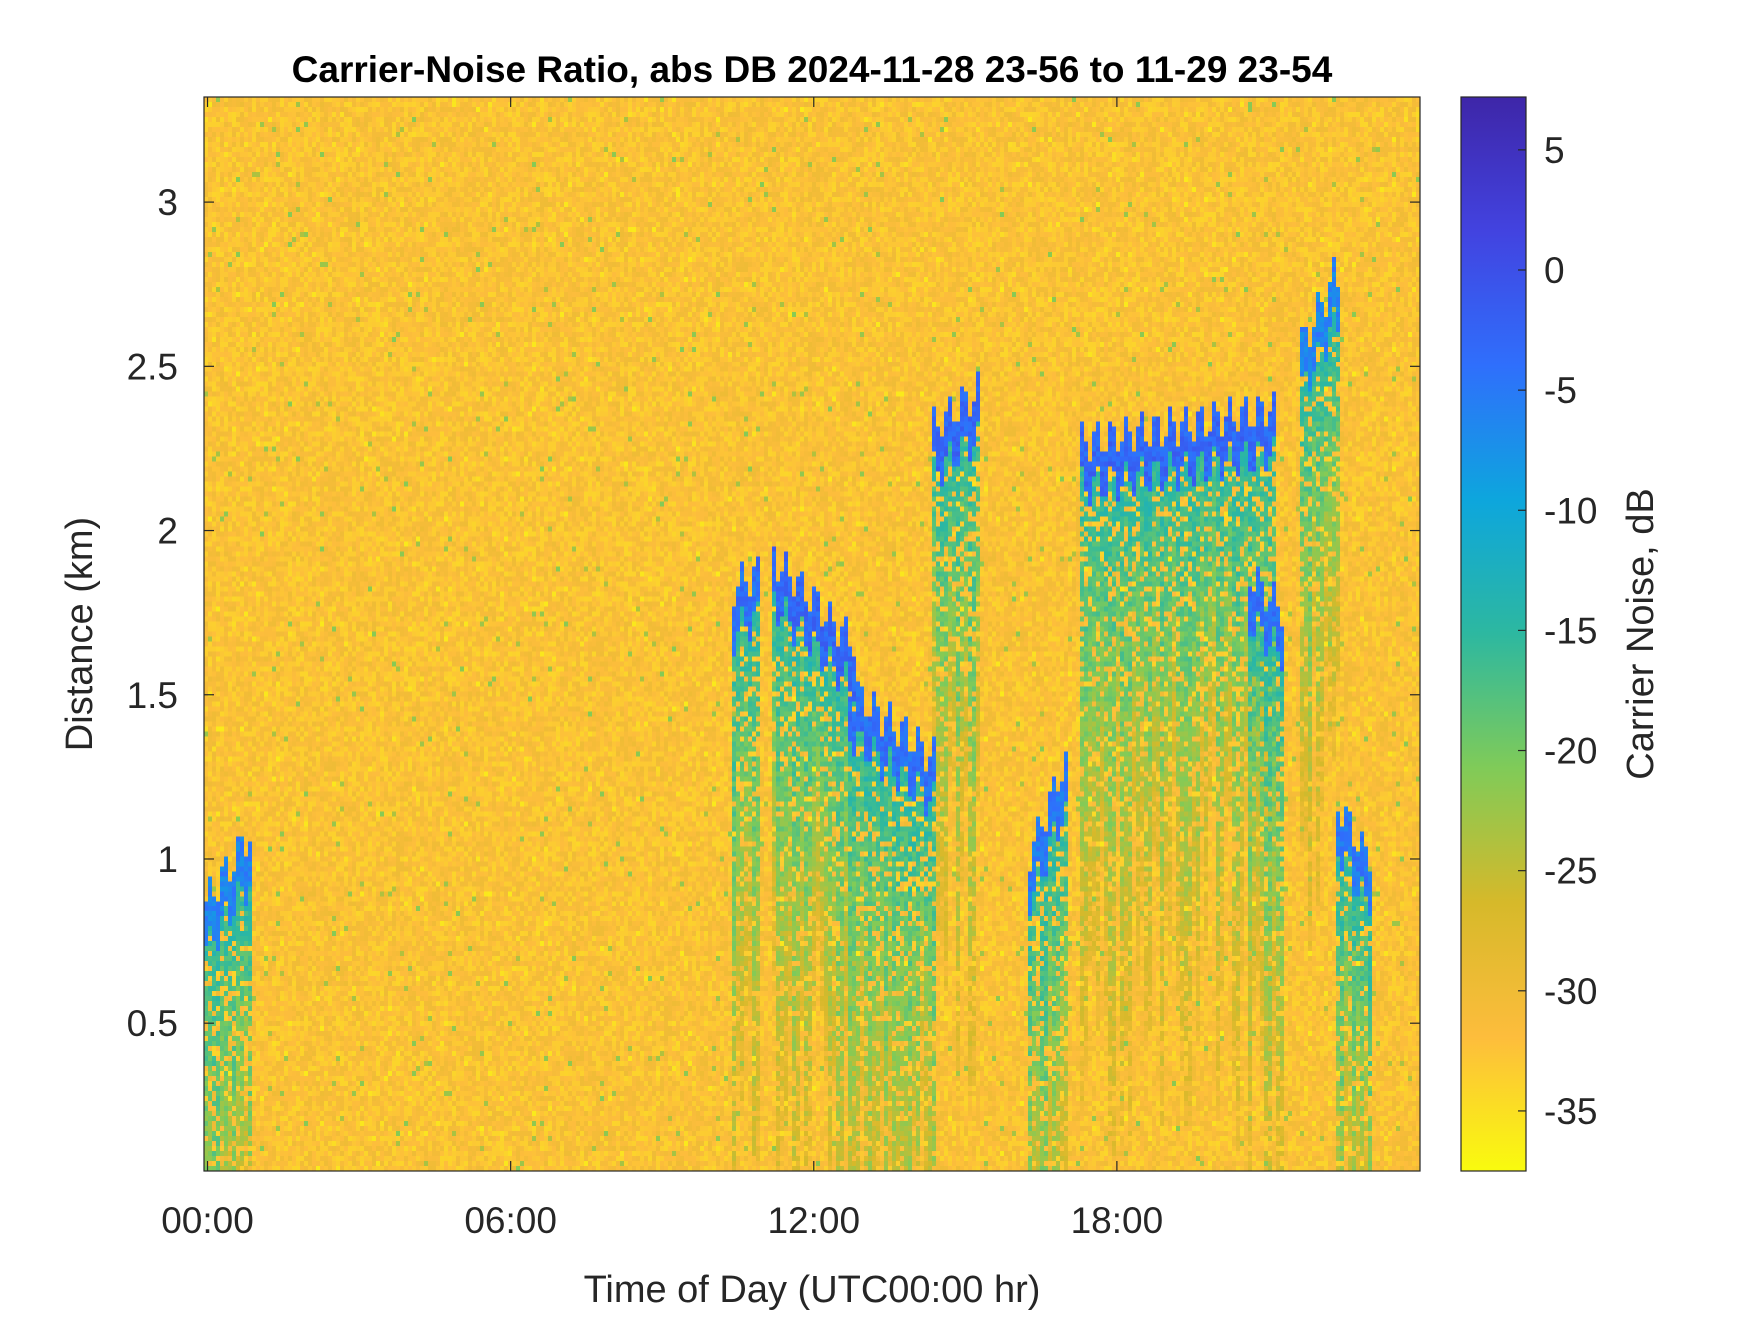 This screenshot has width=1750, height=1318. I want to click on x-tick-label: 06:00, so click(510, 1220).